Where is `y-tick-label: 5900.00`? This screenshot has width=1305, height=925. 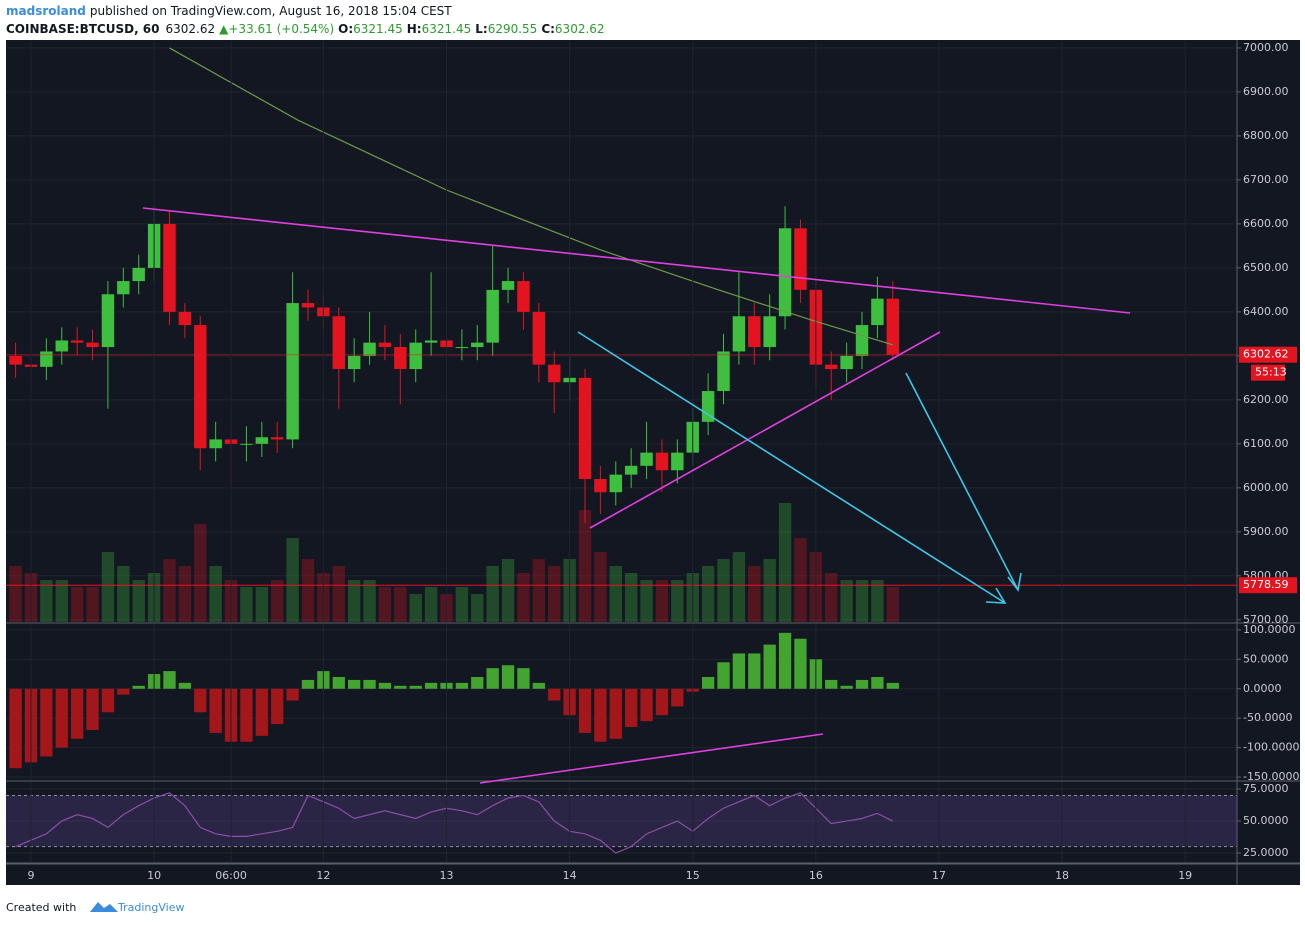
y-tick-label: 5900.00 is located at coordinates (1266, 531).